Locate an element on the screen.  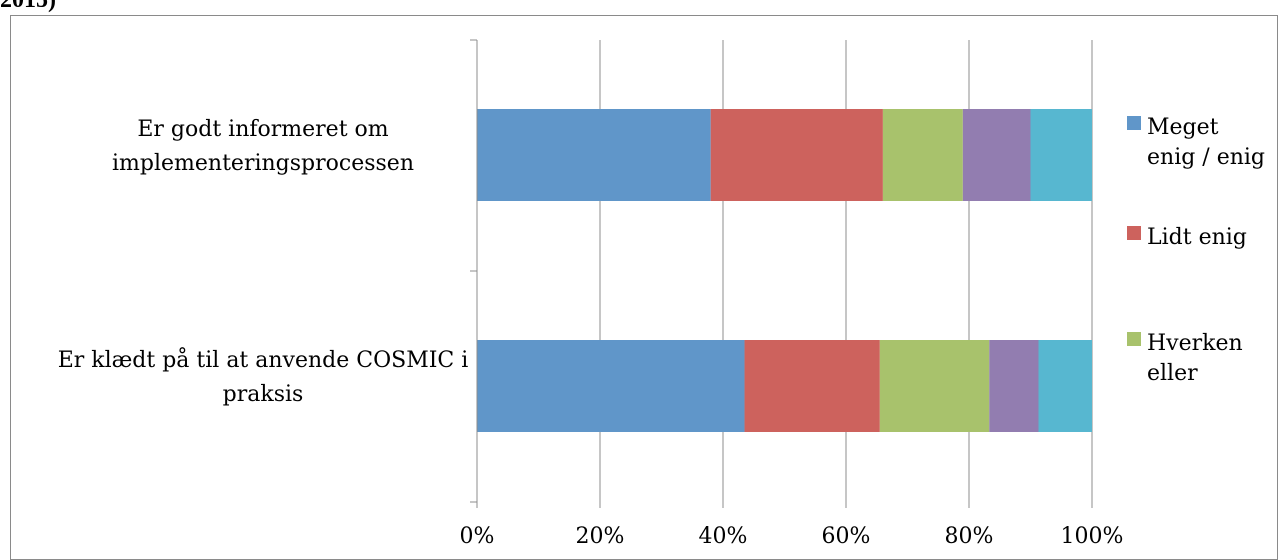
x-tick-label: 20% is located at coordinates (600, 536).